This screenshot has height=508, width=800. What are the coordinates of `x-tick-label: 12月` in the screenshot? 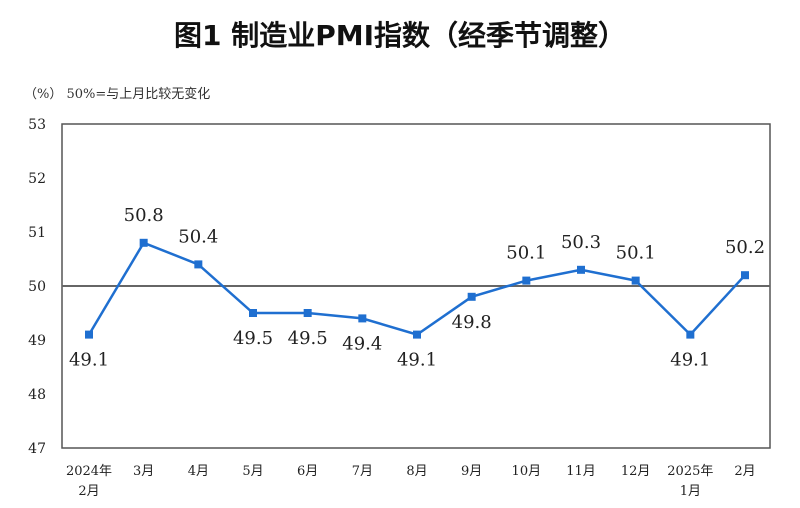 It's located at (636, 471).